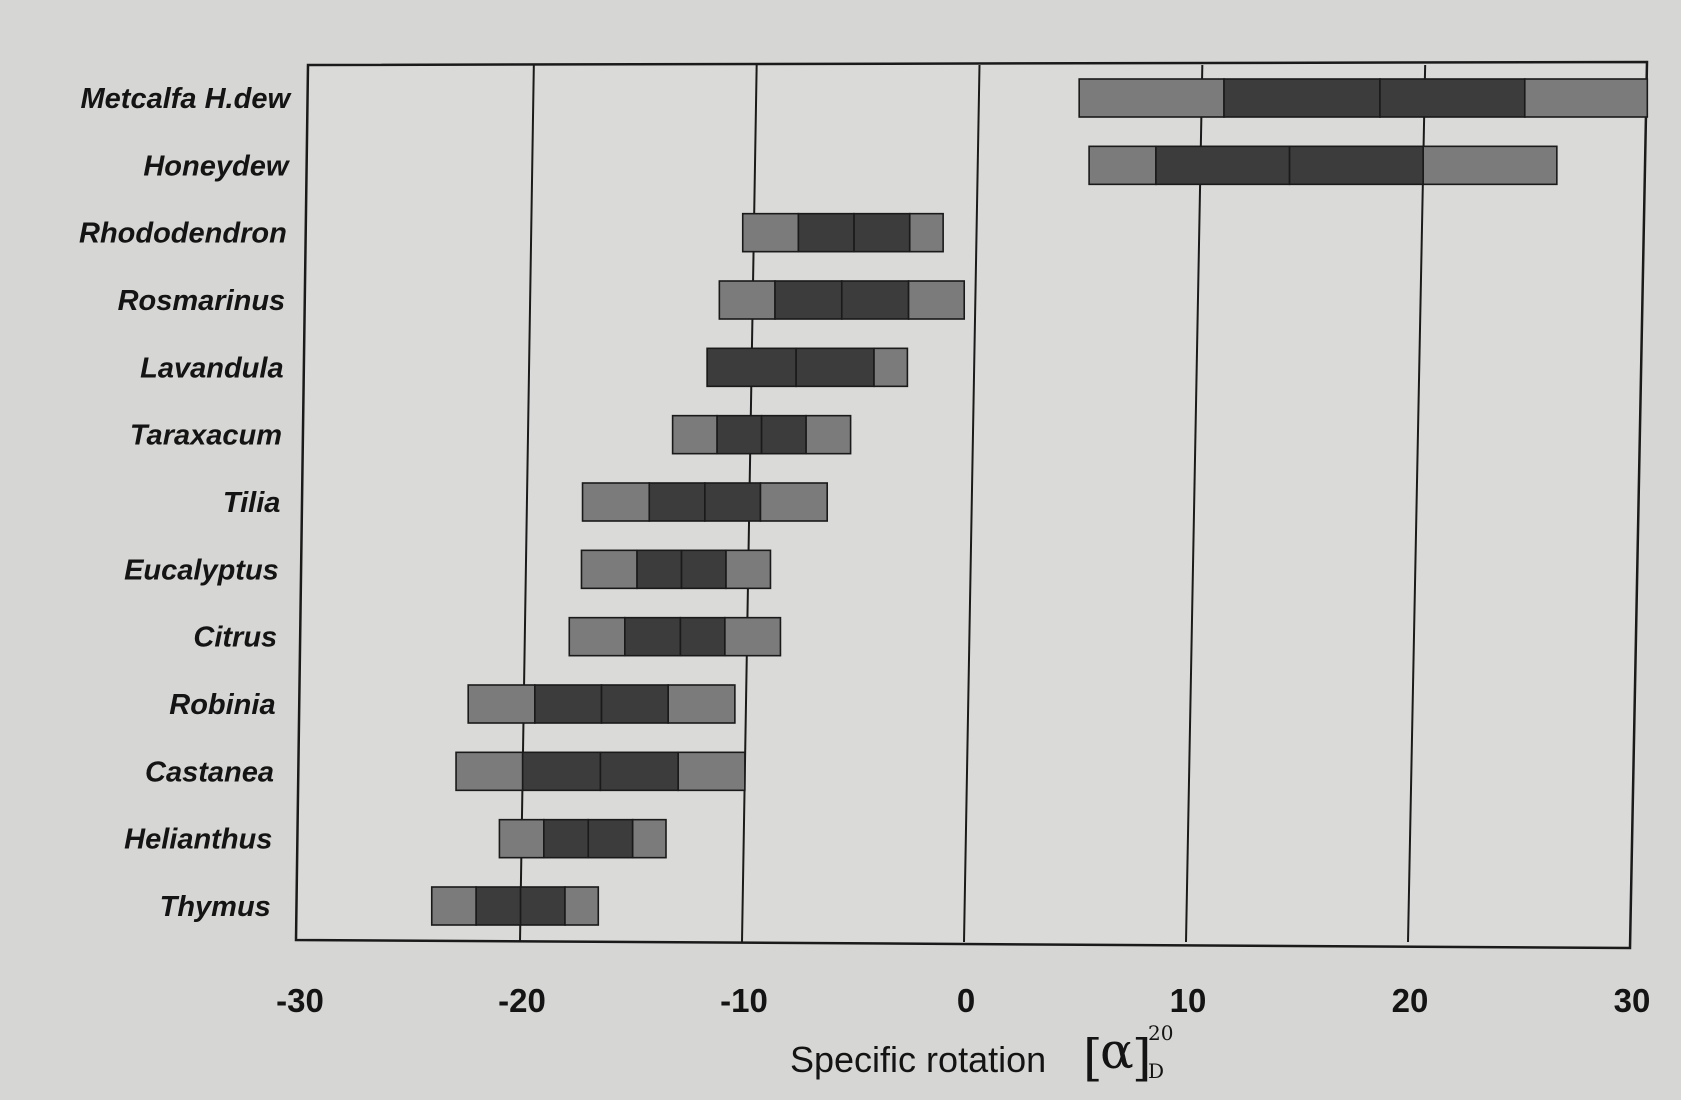 This screenshot has height=1100, width=1681. Describe the element at coordinates (211, 368) in the screenshot. I see `category-label: Lavandula` at that location.